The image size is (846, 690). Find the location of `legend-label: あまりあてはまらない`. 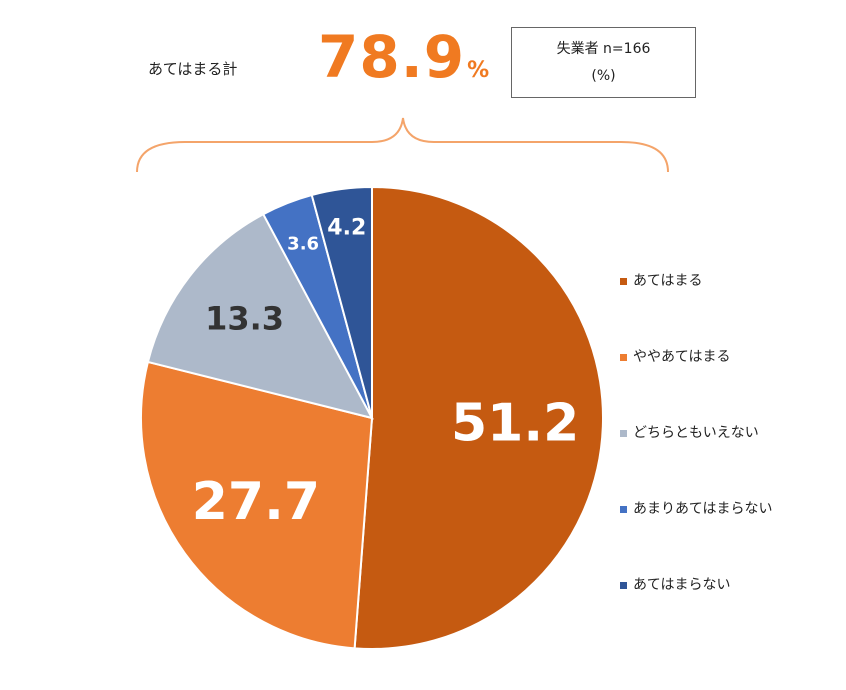

legend-label: あまりあてはまらない is located at coordinates (703, 509).